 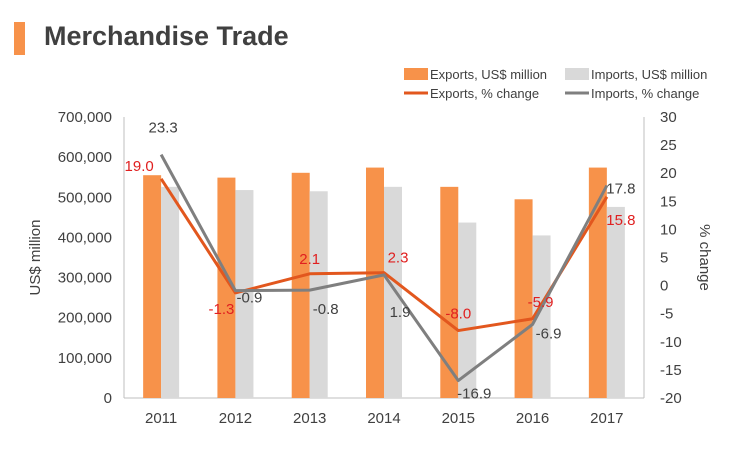 What do you see at coordinates (671, 398) in the screenshot?
I see `y2-tick-label: -20` at bounding box center [671, 398].